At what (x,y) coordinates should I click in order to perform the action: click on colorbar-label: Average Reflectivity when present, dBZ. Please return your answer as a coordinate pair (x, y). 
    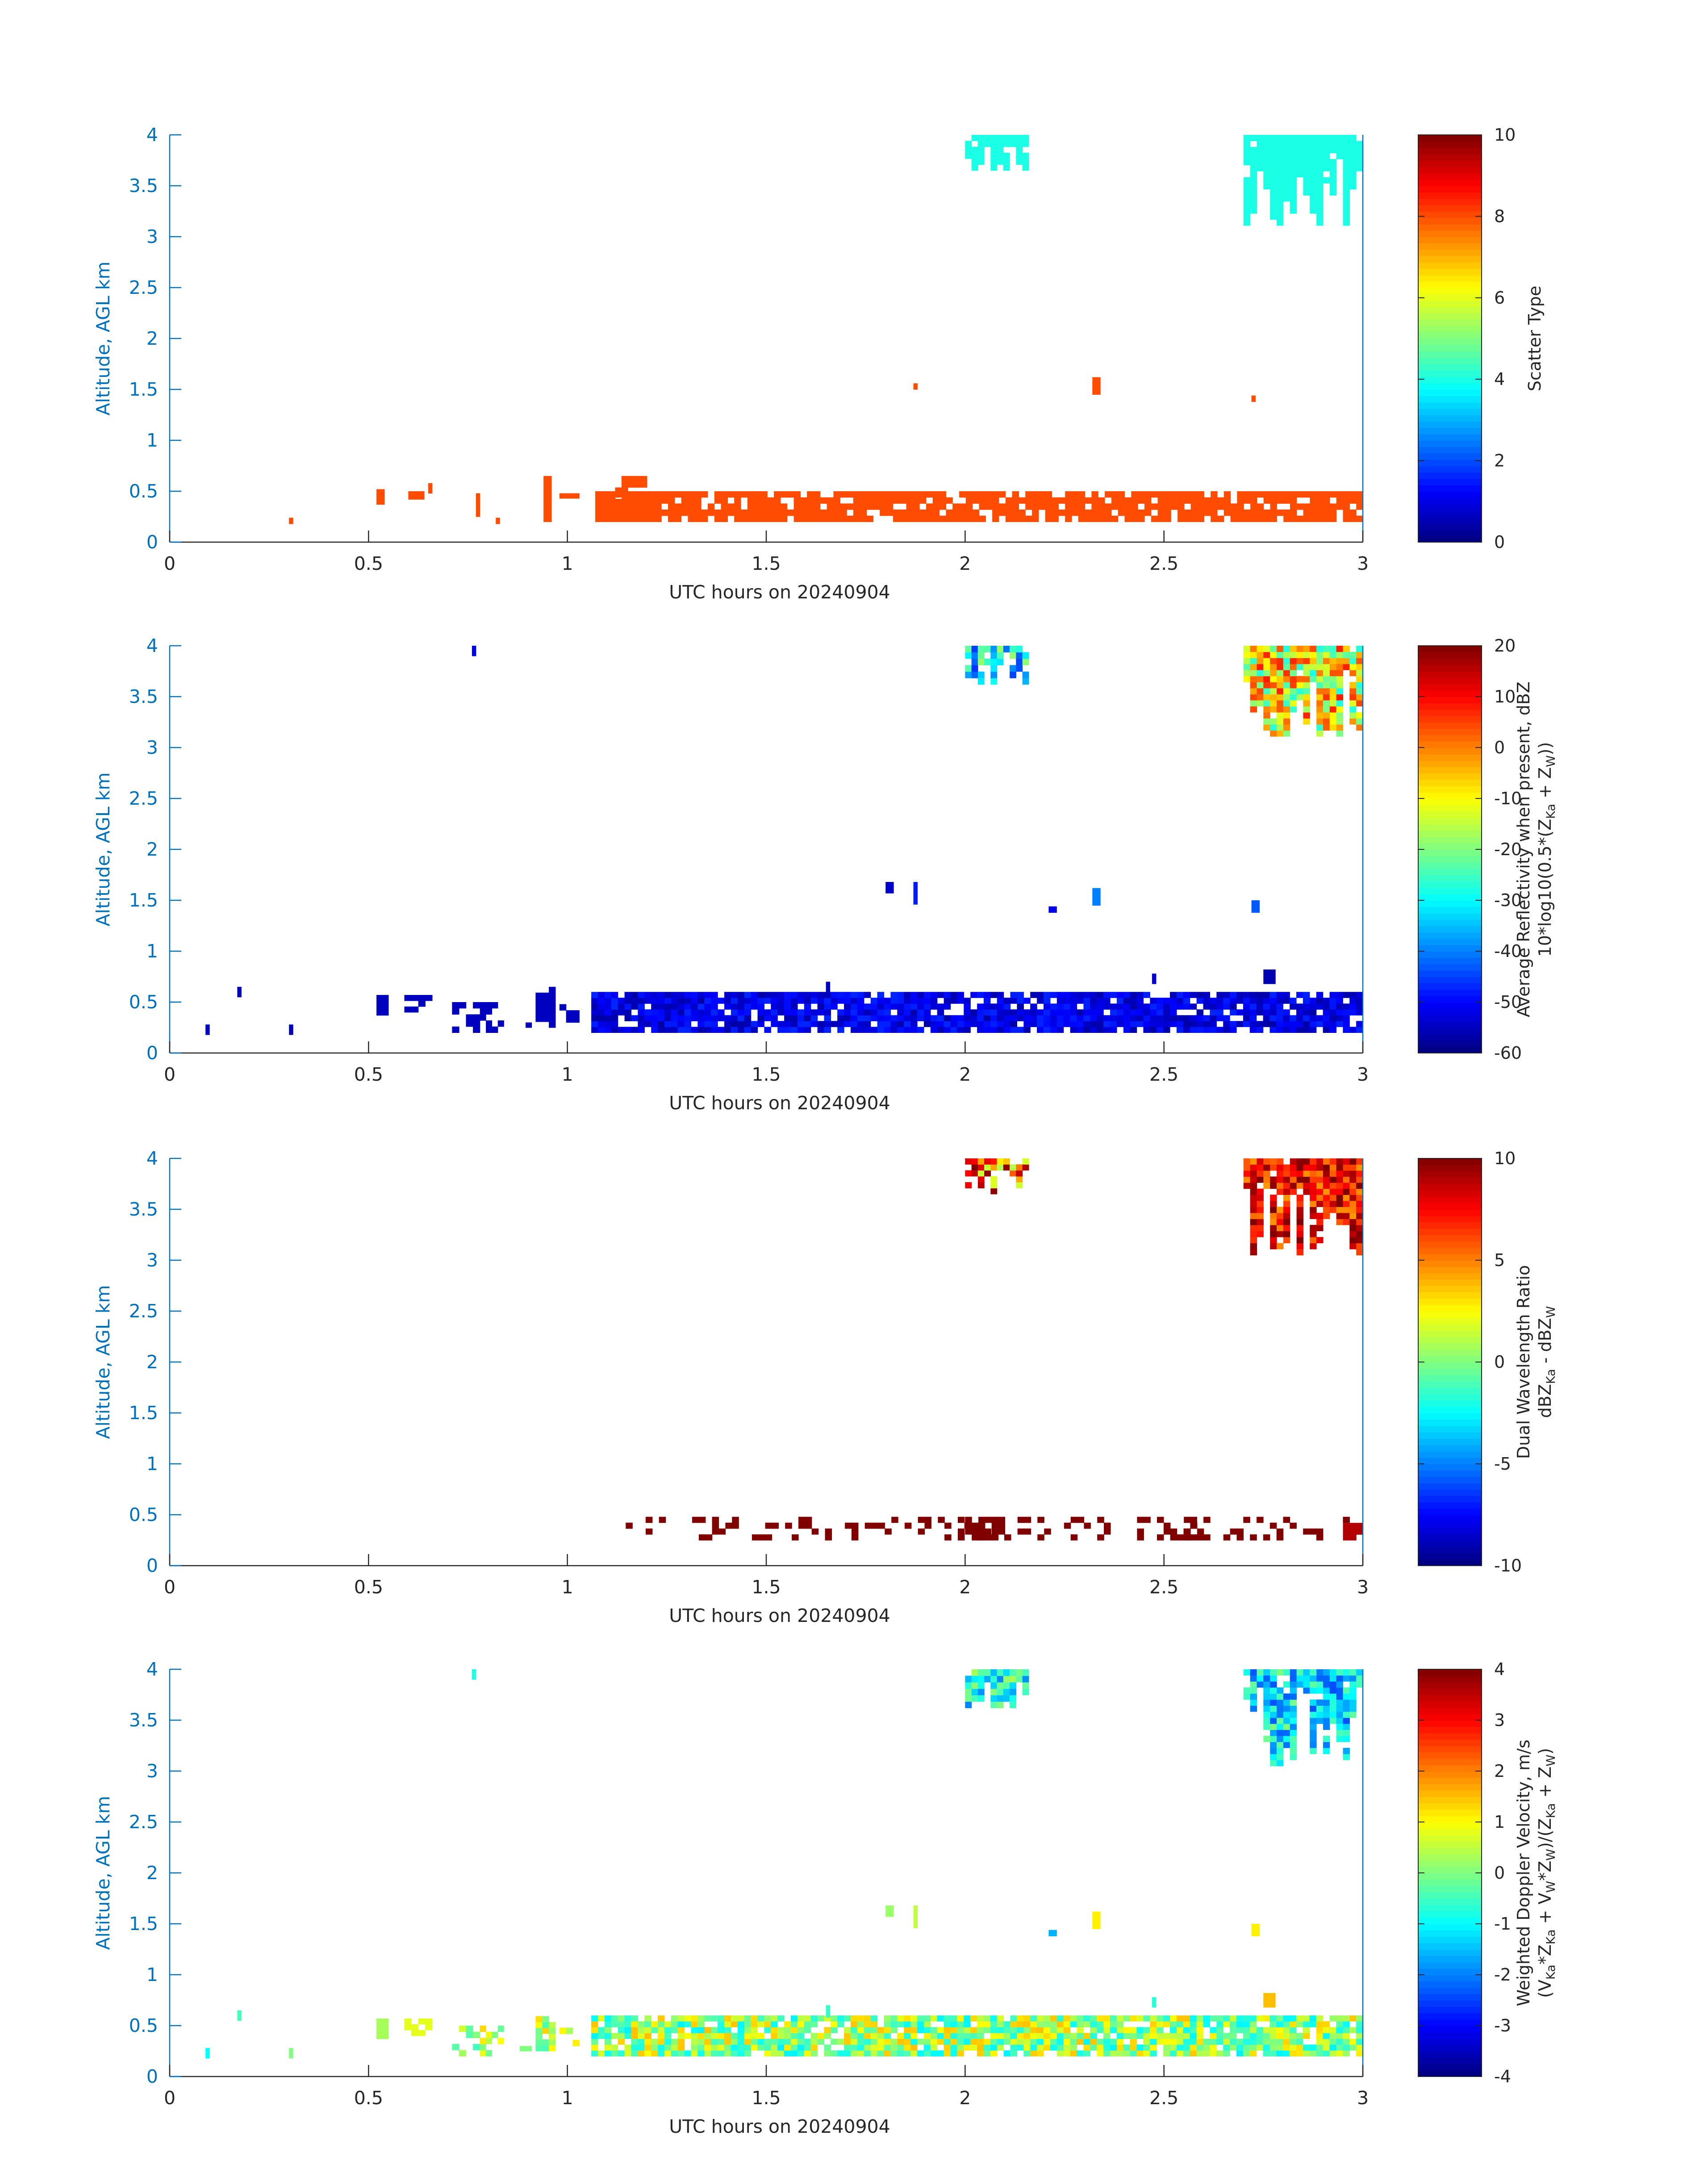
    Looking at the image, I should click on (1523, 849).